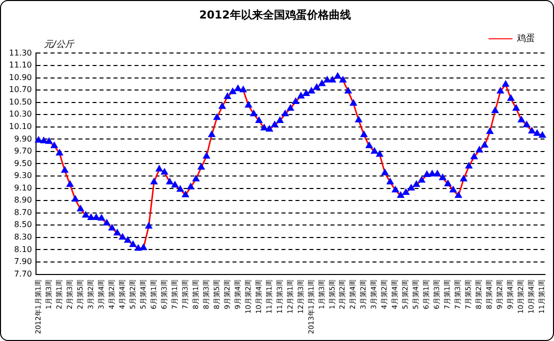  I want to click on y-tick-label: 11.30, so click(20, 53).